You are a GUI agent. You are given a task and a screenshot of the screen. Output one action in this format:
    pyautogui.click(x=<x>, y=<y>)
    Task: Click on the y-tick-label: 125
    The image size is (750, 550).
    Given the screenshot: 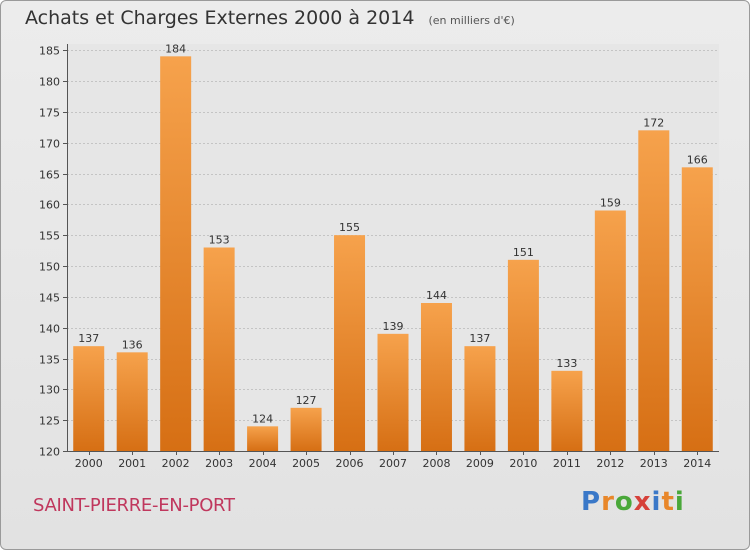 What is the action you would take?
    pyautogui.click(x=49, y=421)
    